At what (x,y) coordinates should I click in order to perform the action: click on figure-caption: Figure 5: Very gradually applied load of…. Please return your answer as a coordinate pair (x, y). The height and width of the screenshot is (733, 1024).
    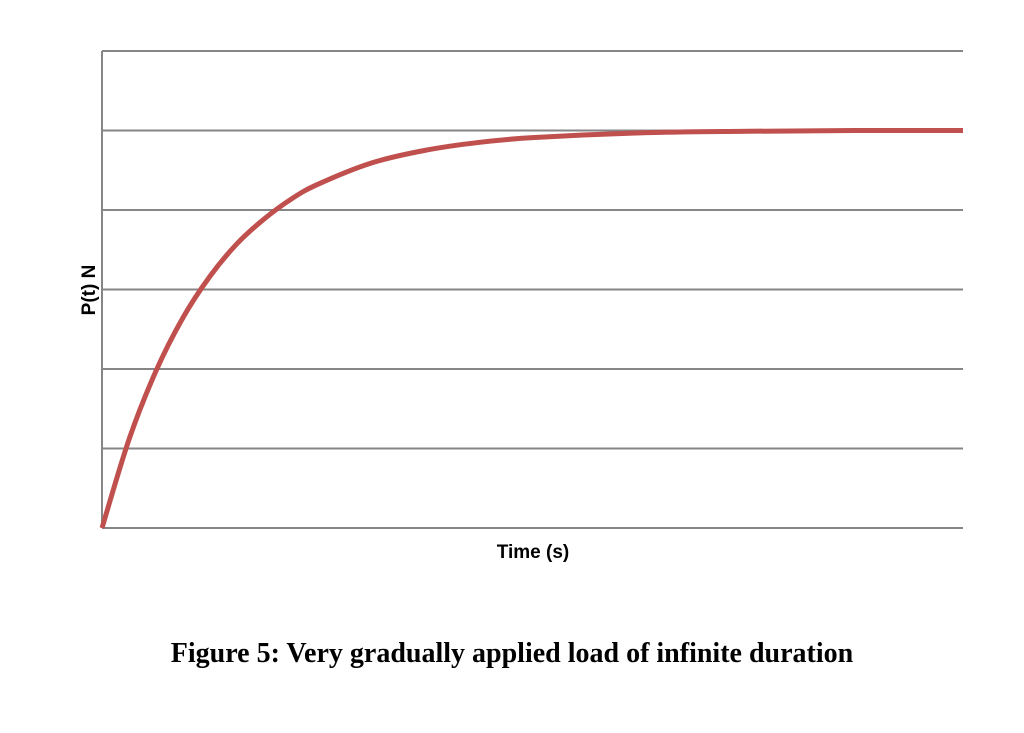
    Looking at the image, I should click on (512, 653).